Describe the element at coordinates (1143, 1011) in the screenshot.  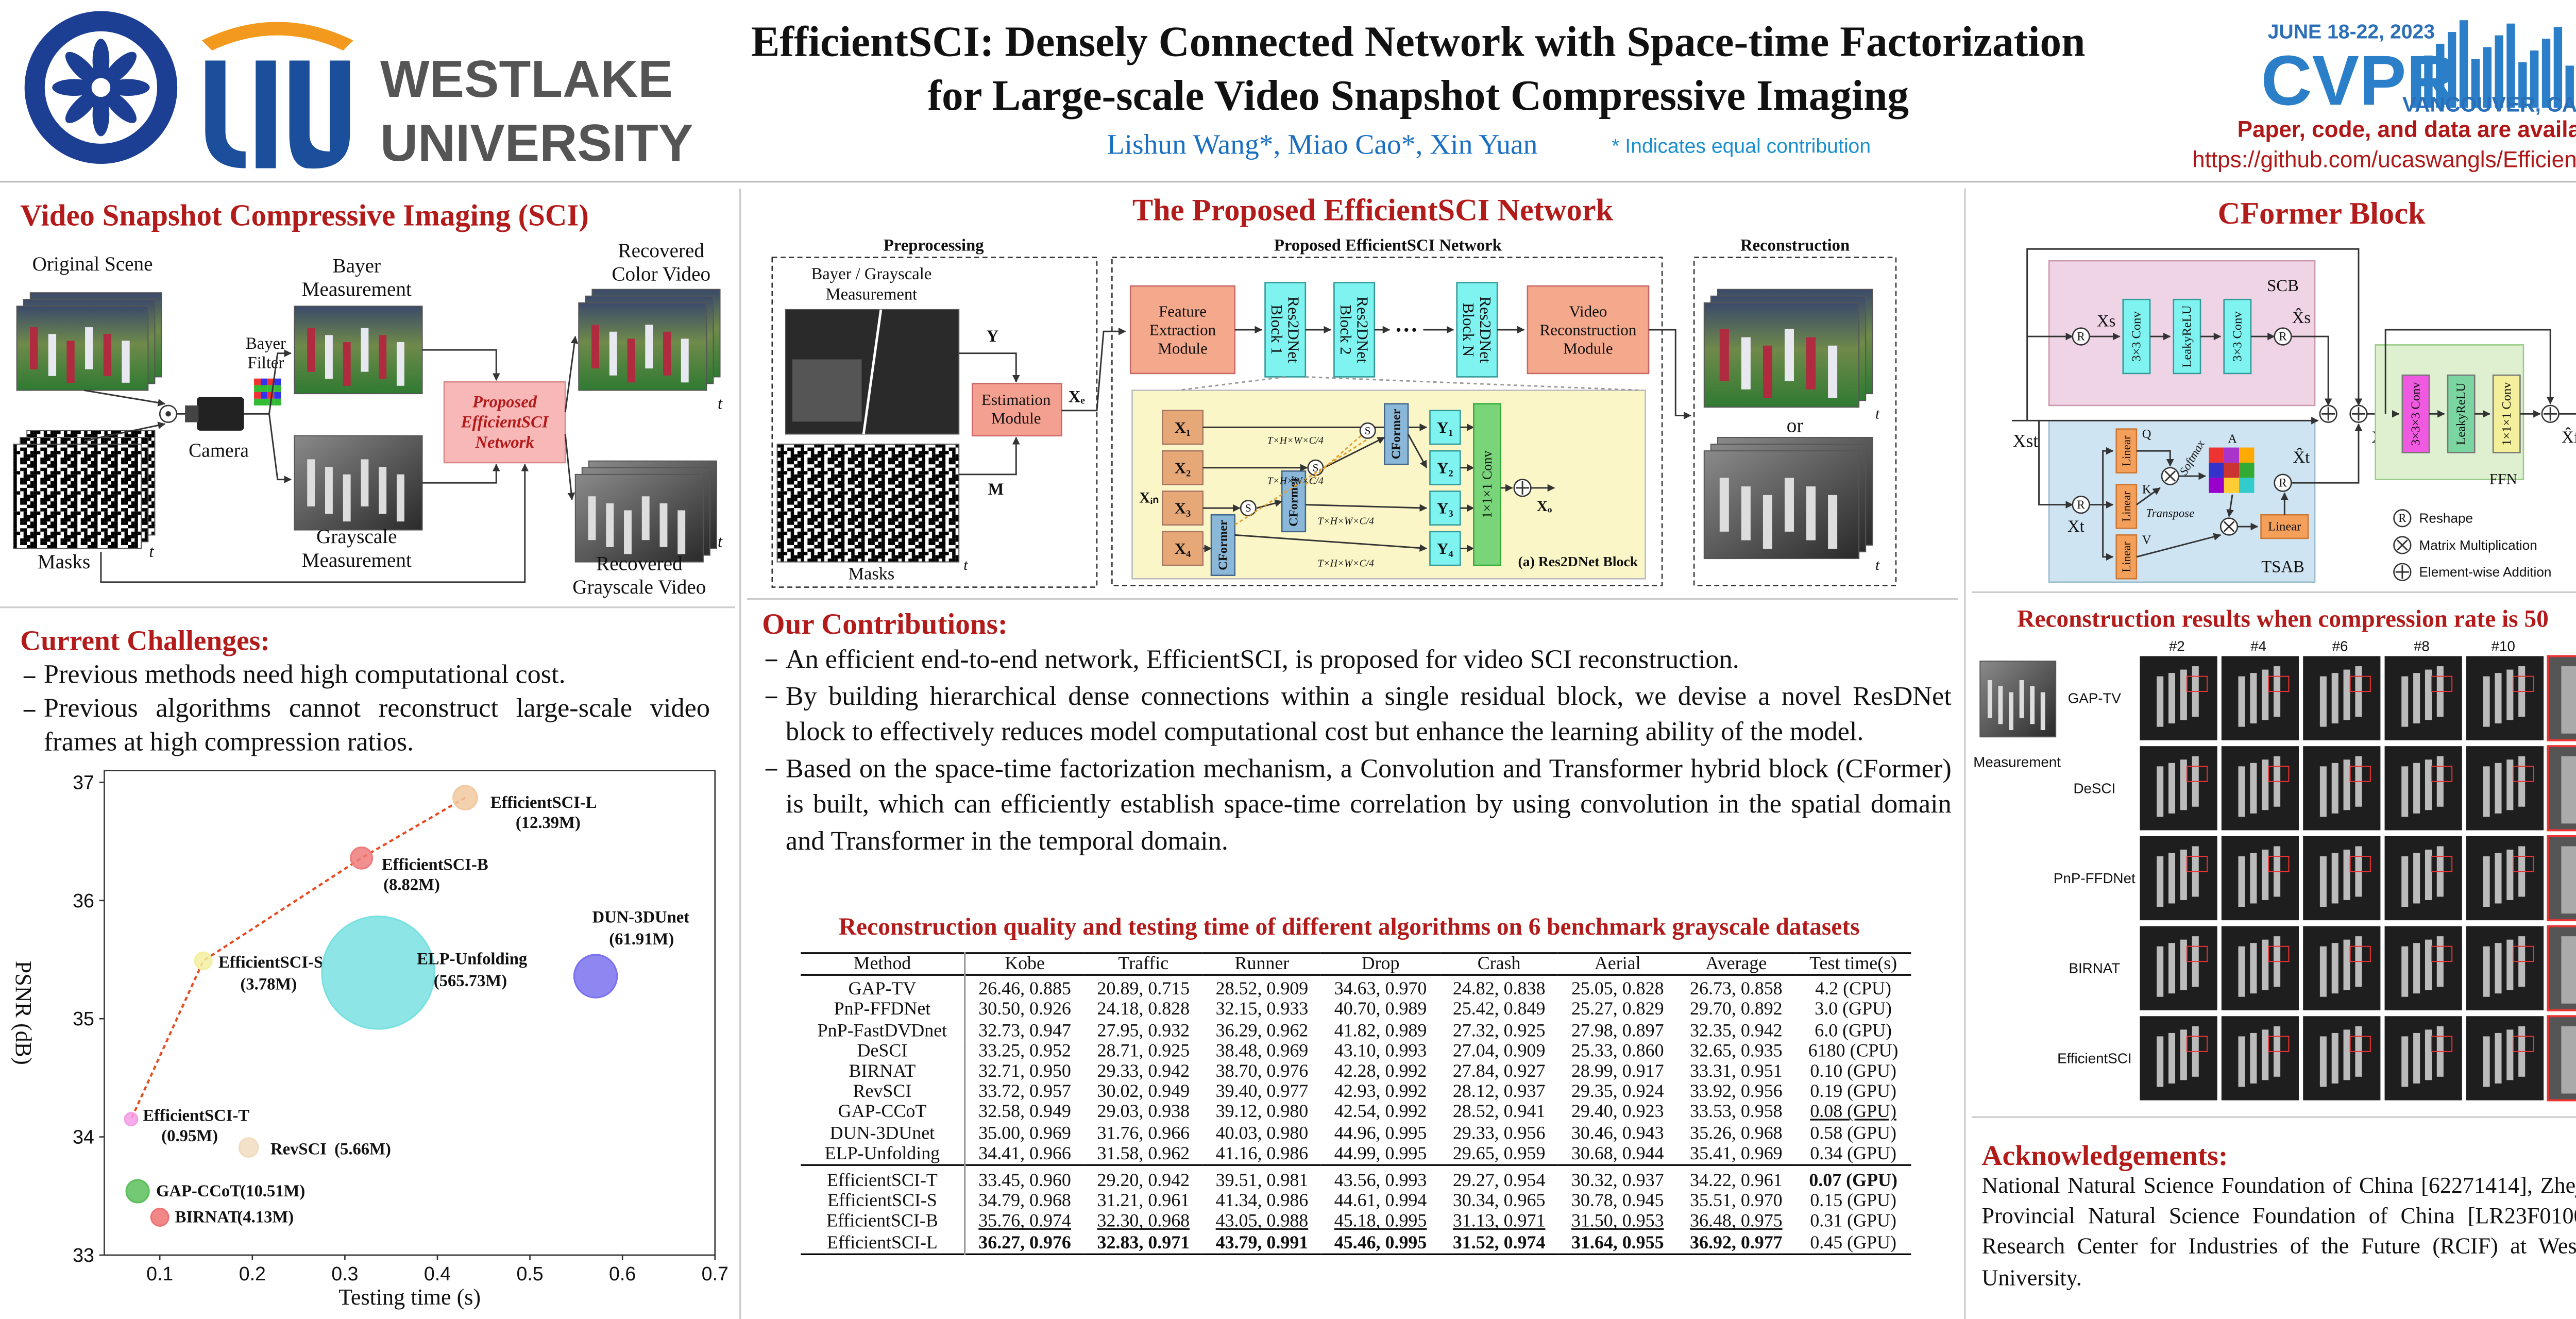
I see `table-cell: 24.18, 0.828` at that location.